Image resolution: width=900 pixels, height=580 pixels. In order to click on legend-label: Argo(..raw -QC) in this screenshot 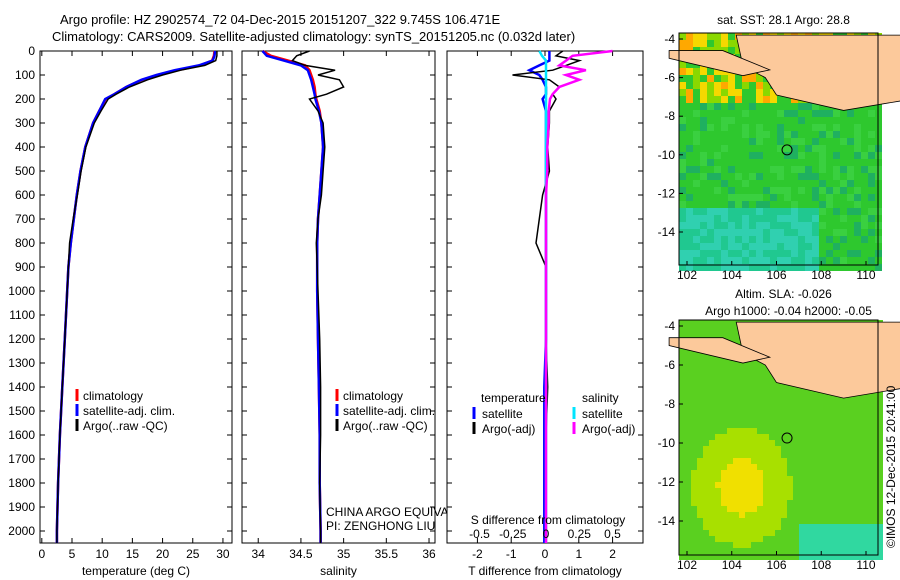, I will do `click(385, 426)`.